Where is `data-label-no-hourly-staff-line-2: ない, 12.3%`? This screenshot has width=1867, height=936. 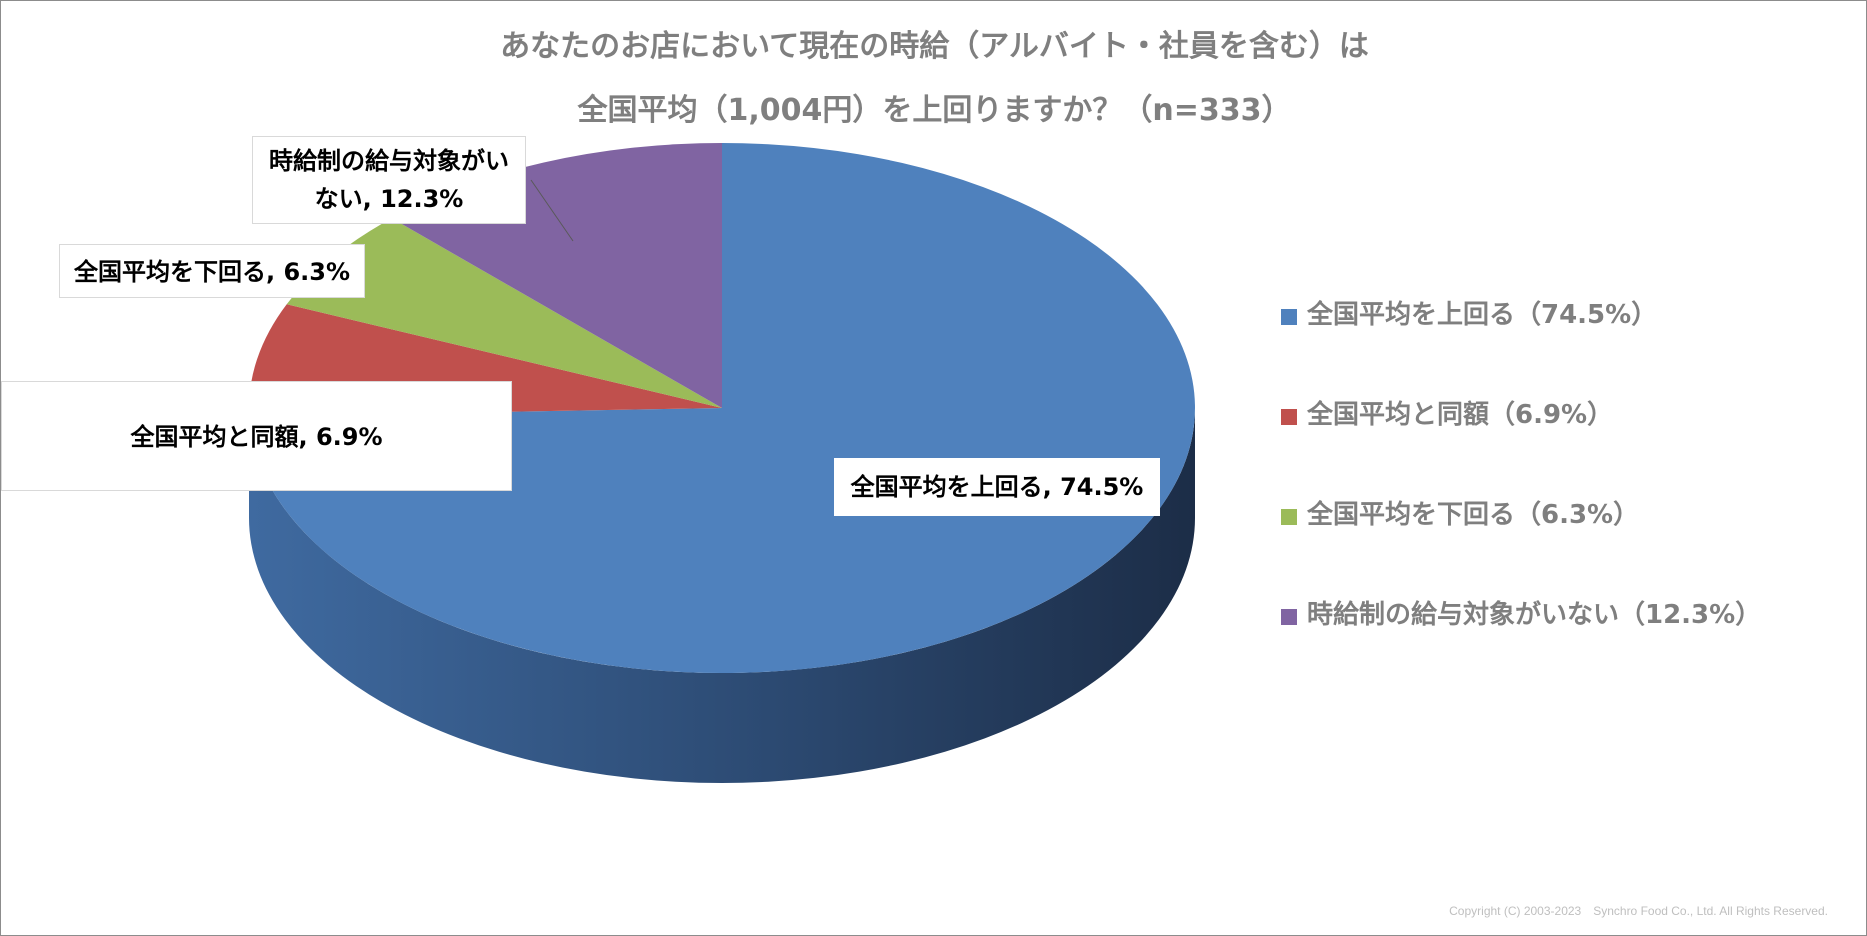 data-label-no-hourly-staff-line-2: ない, 12.3% is located at coordinates (389, 199).